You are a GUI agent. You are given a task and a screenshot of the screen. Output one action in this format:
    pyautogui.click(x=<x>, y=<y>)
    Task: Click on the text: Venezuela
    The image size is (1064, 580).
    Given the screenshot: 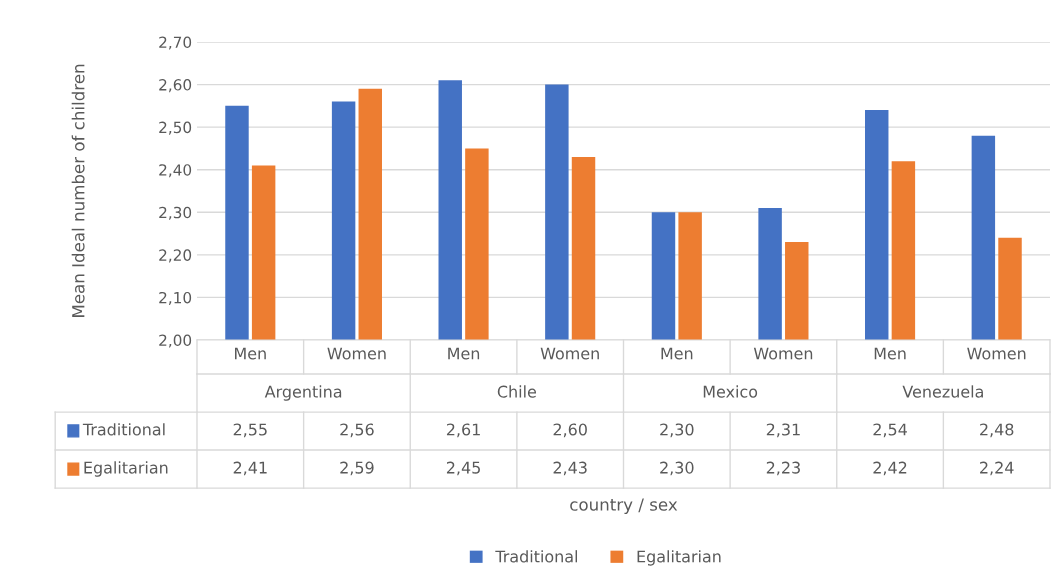 What is the action you would take?
    pyautogui.click(x=942, y=391)
    